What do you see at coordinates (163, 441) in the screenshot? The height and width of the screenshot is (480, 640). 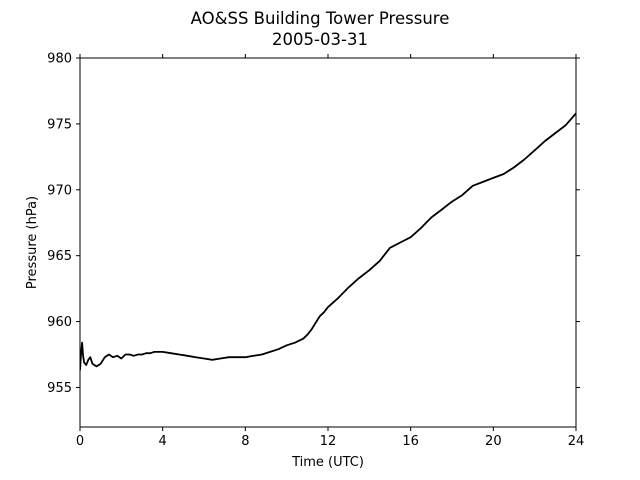 I see `x-tick-label: 4` at bounding box center [163, 441].